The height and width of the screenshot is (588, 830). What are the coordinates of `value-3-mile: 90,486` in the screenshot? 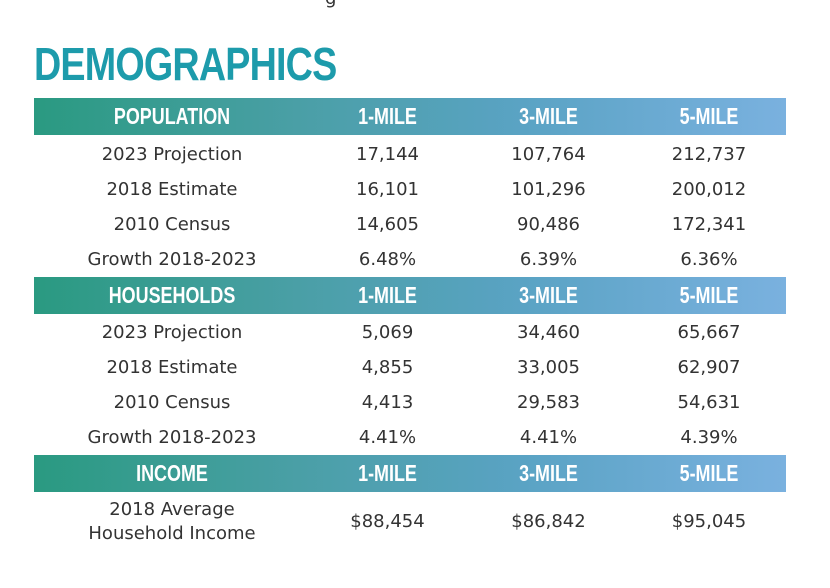 It's located at (548, 224).